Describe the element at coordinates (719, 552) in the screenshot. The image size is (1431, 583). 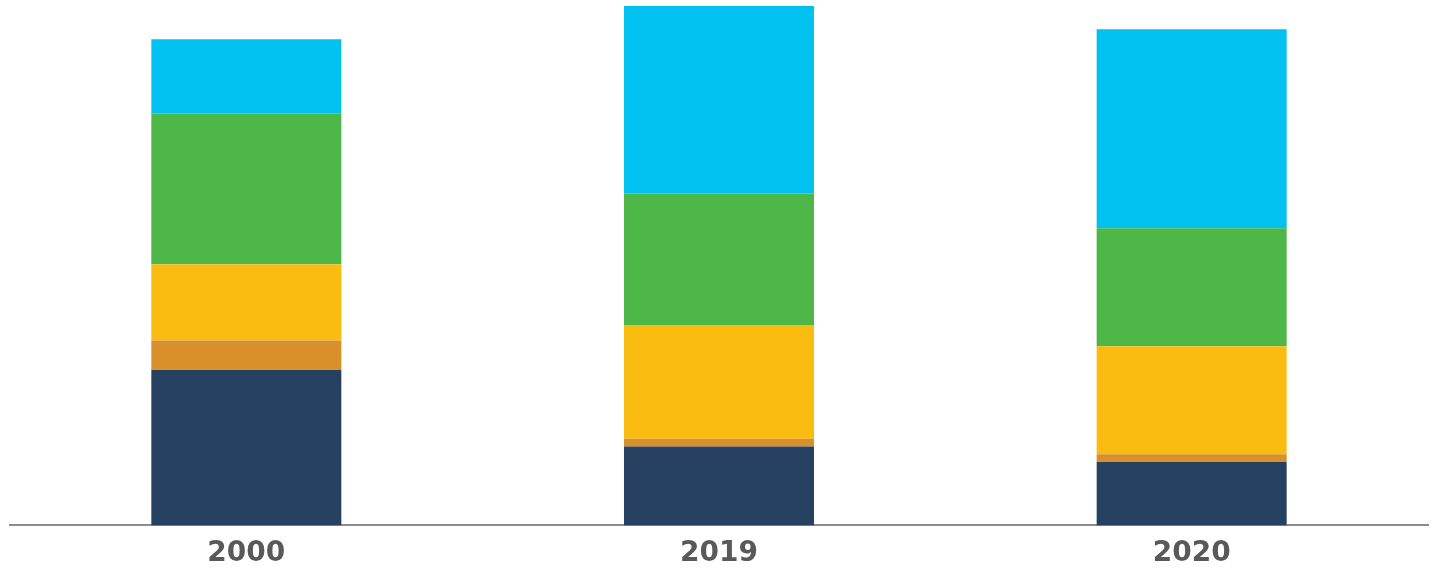
I see `x-tick-label: 2019` at that location.